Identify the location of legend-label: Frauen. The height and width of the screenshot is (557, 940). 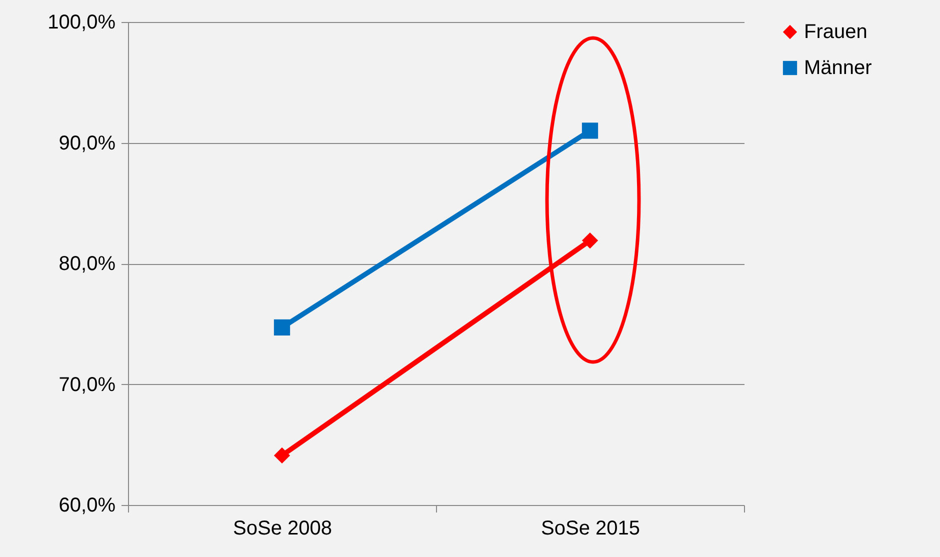
(836, 32).